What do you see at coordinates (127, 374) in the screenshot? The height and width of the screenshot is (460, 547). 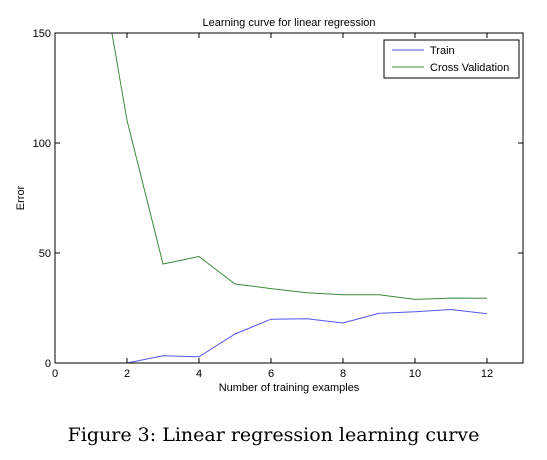 I see `x-tick-label: 2` at bounding box center [127, 374].